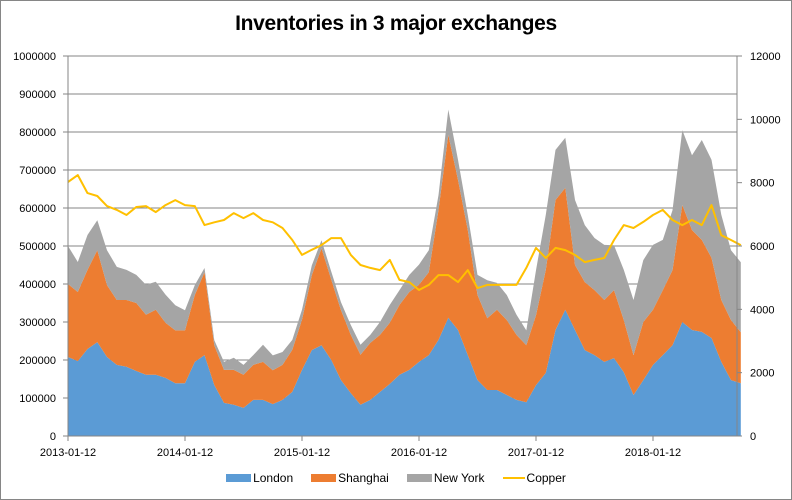 This screenshot has height=500, width=792. I want to click on y2-tick-label: 6000, so click(762, 247).